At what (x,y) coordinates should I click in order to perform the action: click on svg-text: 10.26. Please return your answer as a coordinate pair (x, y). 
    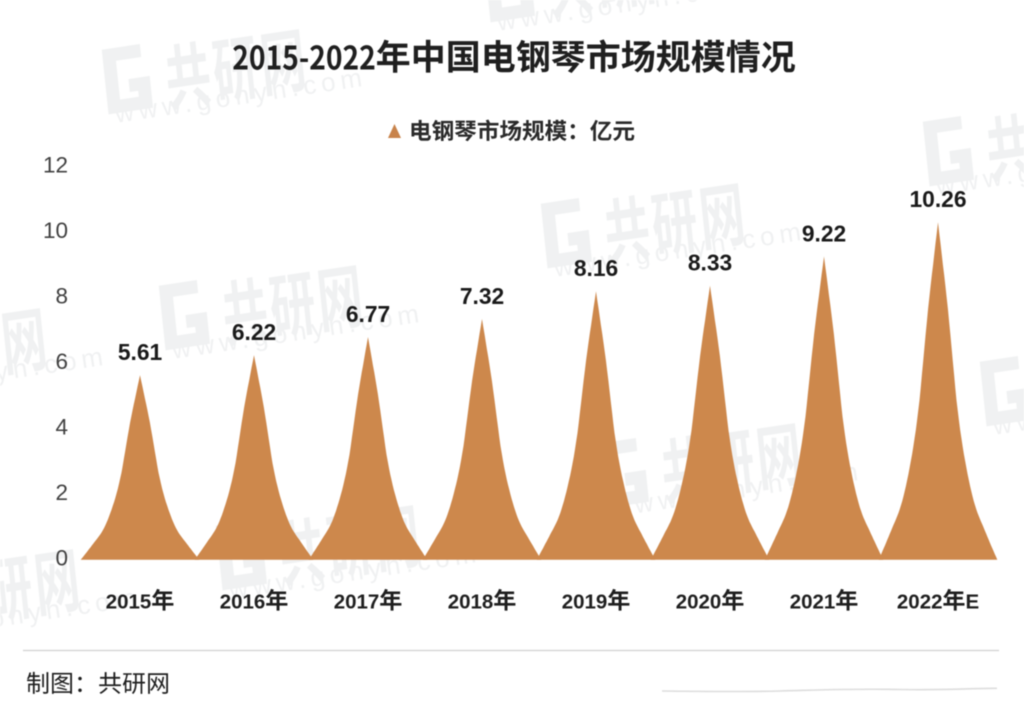
    Looking at the image, I should click on (937, 199).